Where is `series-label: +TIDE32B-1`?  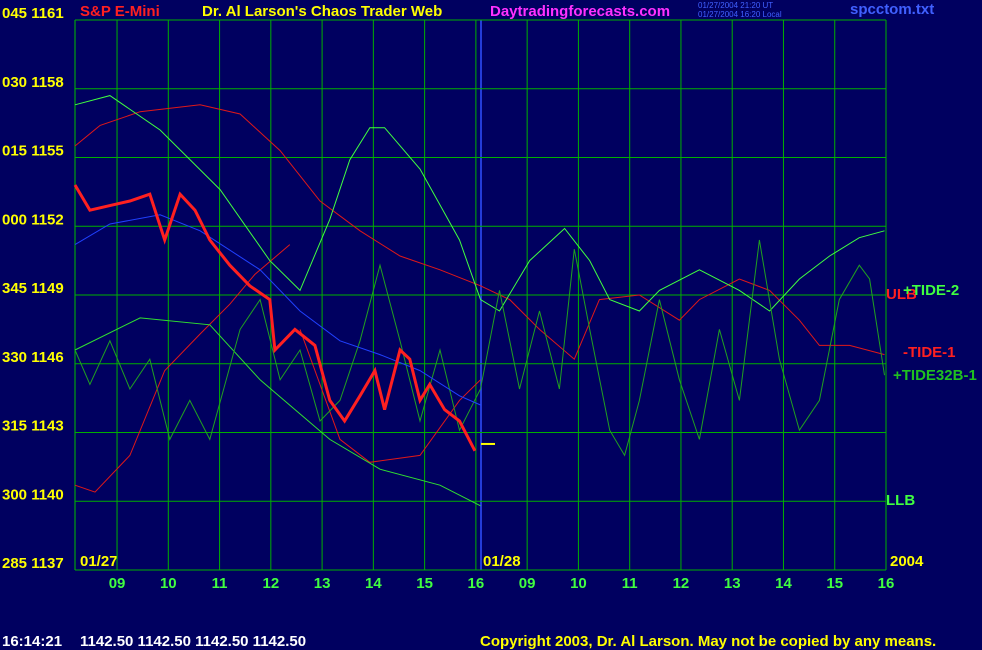
series-label: +TIDE32B-1 is located at coordinates (935, 375).